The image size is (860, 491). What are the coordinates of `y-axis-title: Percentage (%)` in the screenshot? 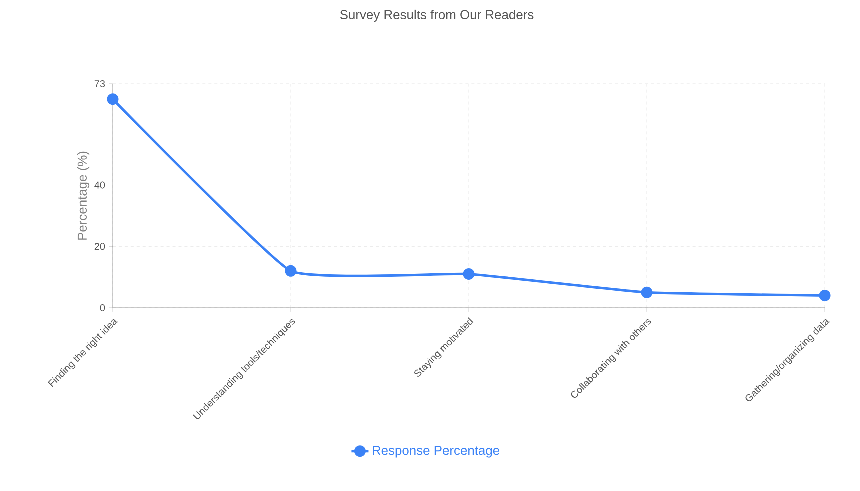 It's located at (83, 196).